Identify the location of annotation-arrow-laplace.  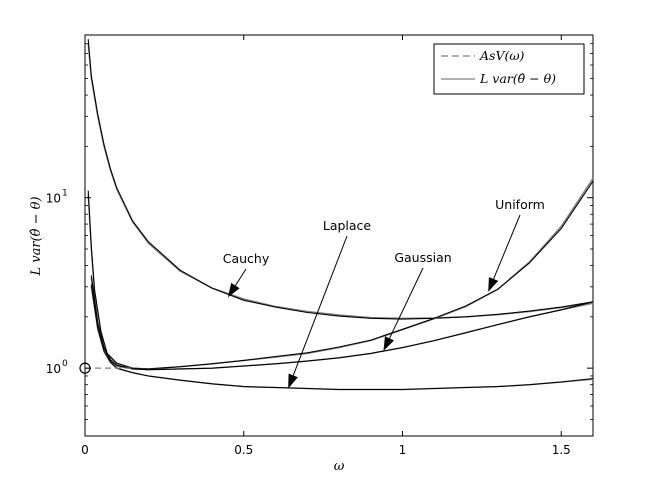
(320, 305).